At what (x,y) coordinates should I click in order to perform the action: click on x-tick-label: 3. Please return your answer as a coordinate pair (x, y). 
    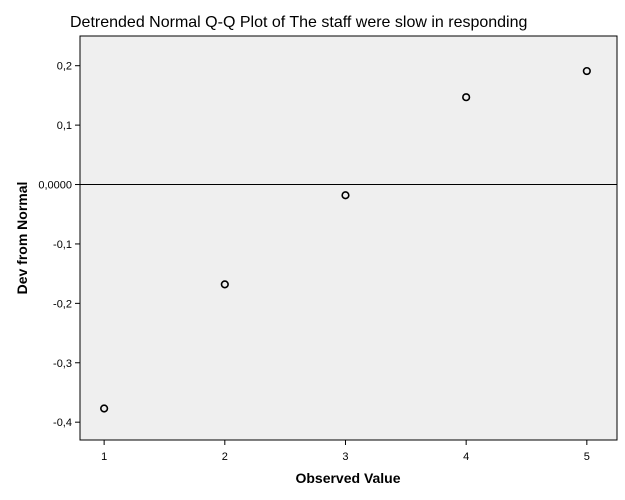
    Looking at the image, I should click on (345, 457).